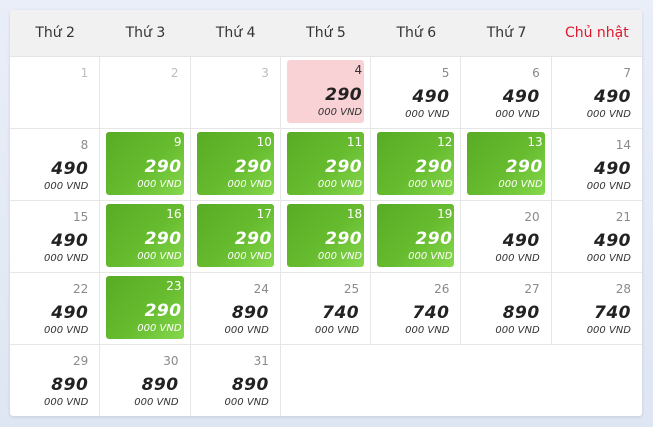 This screenshot has height=427, width=653. I want to click on weekday-wednesday: Thứ 4, so click(235, 33).